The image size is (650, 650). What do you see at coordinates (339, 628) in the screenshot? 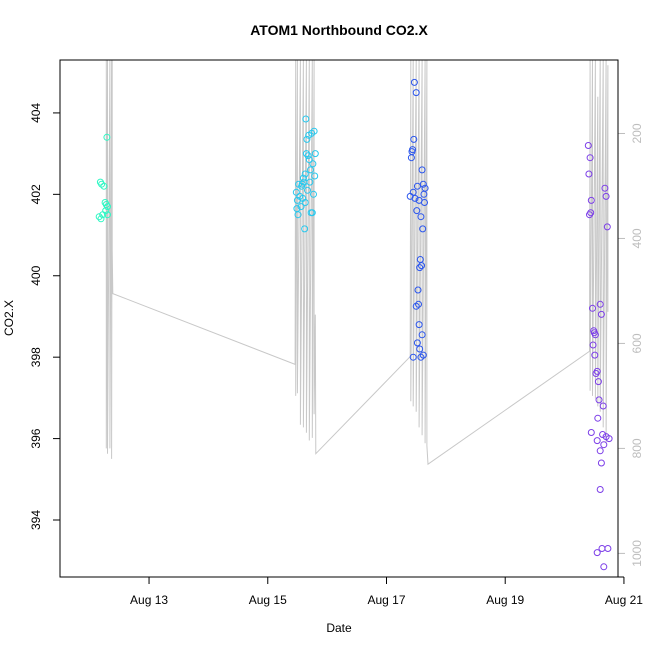
I see `x-axis-label: Date` at bounding box center [339, 628].